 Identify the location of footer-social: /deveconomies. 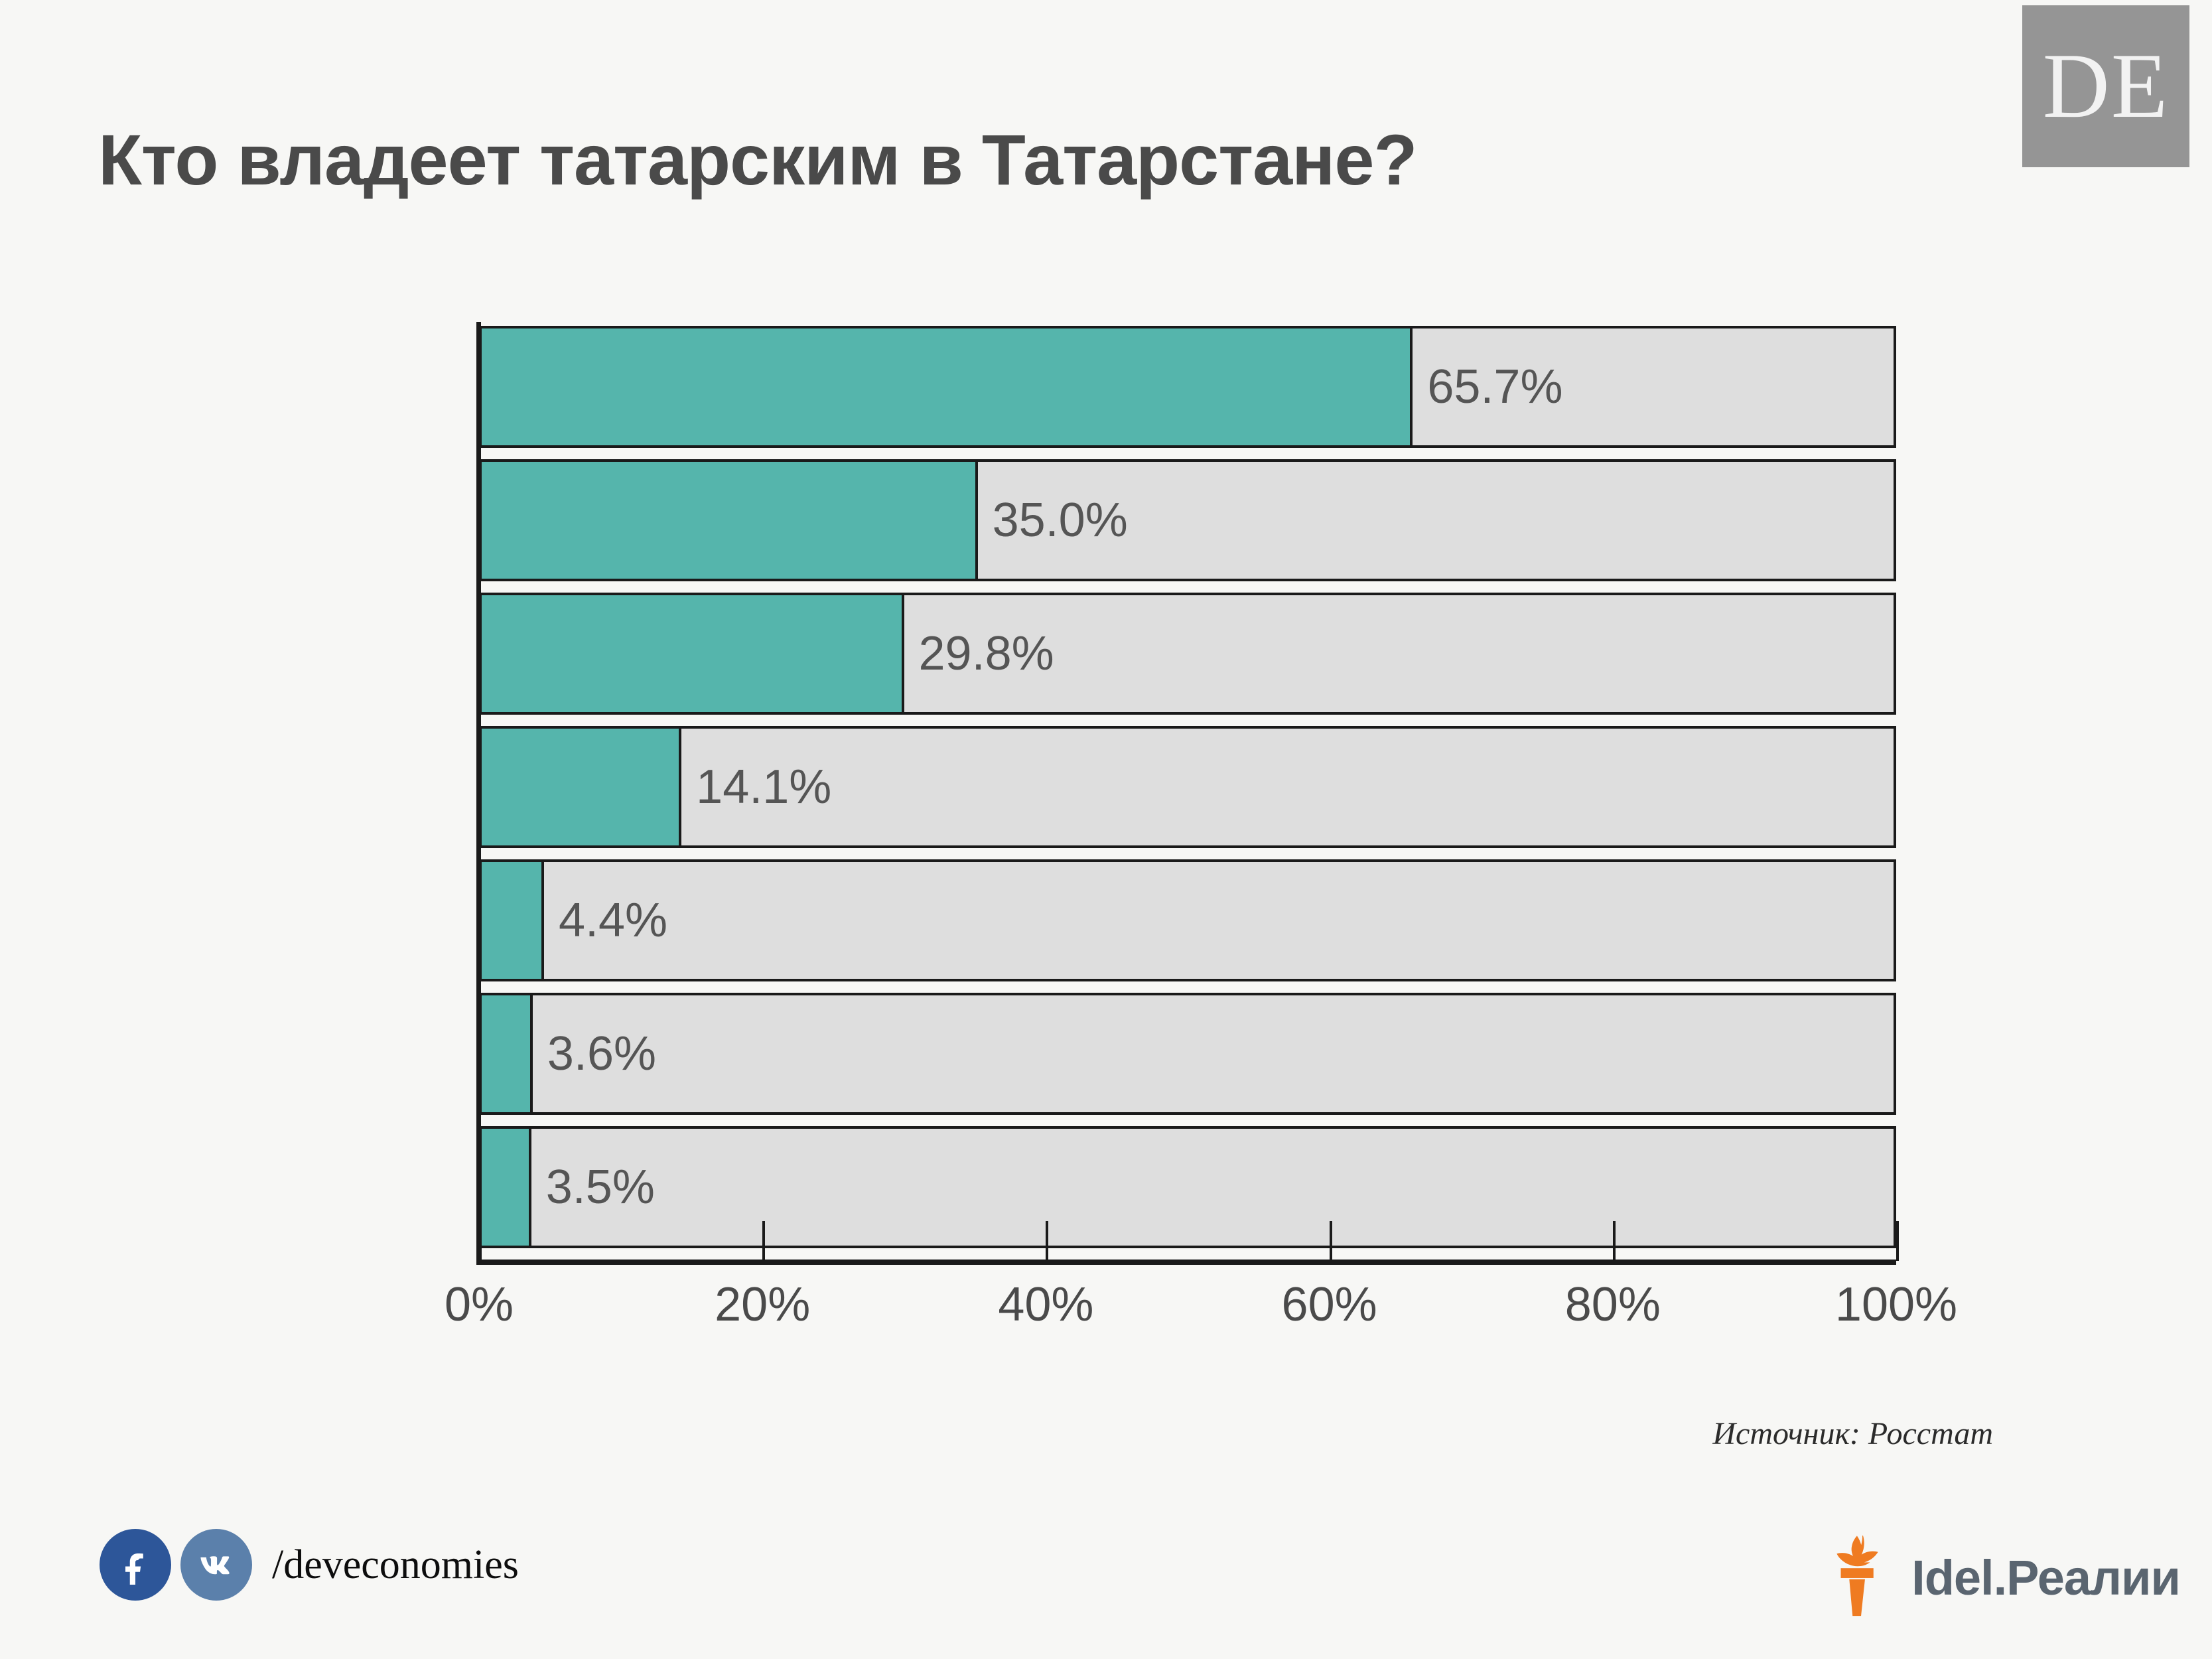
(309, 1565).